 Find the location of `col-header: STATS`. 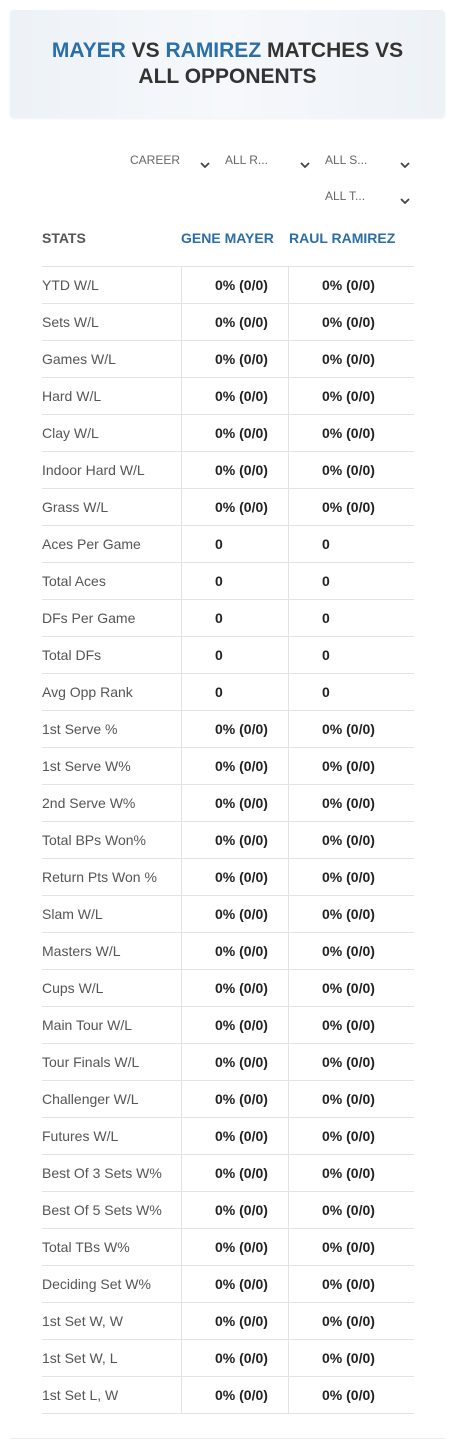

col-header: STATS is located at coordinates (64, 238).